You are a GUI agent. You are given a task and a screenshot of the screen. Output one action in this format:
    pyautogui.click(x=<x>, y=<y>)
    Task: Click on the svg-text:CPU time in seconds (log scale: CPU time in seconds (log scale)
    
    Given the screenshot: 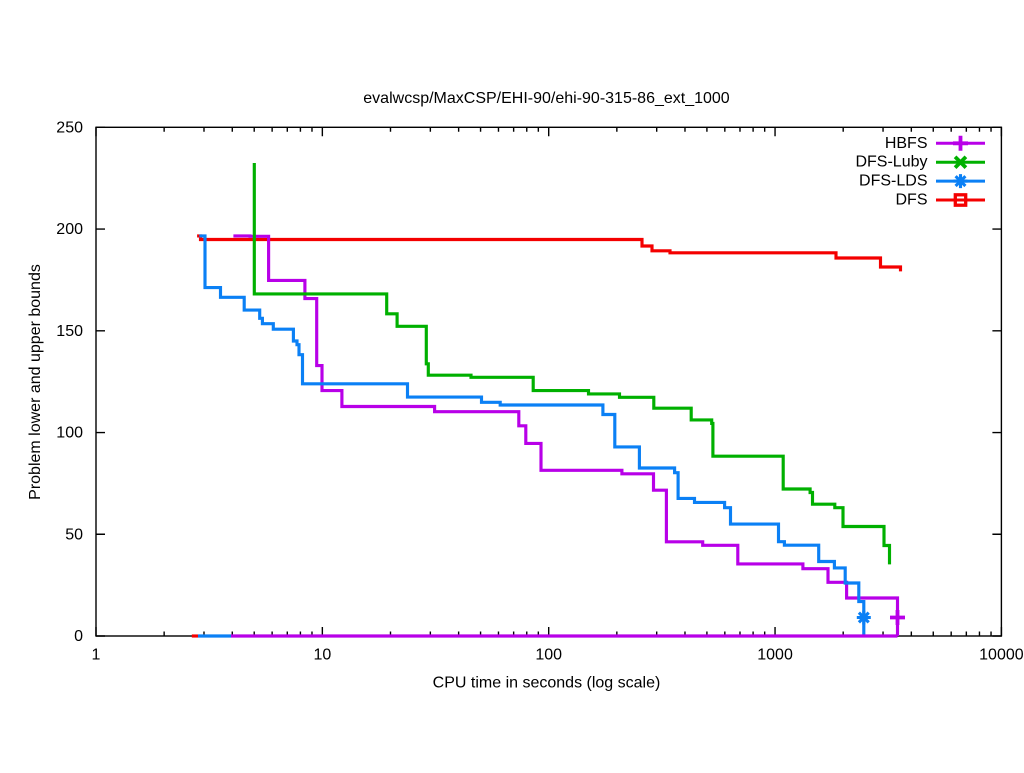 What is the action you would take?
    pyautogui.click(x=547, y=683)
    